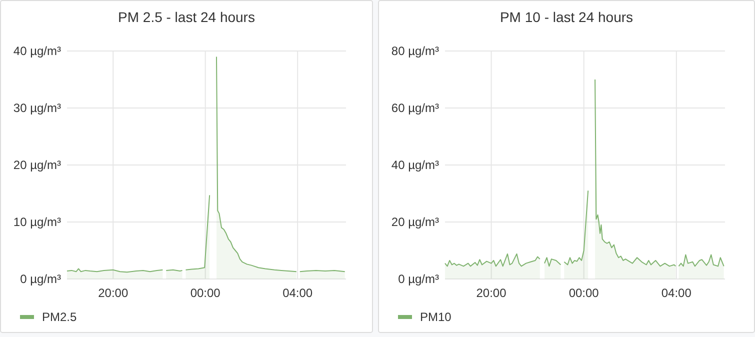 The width and height of the screenshot is (755, 337). I want to click on y-tick-label: 80 µg/m³, so click(415, 51).